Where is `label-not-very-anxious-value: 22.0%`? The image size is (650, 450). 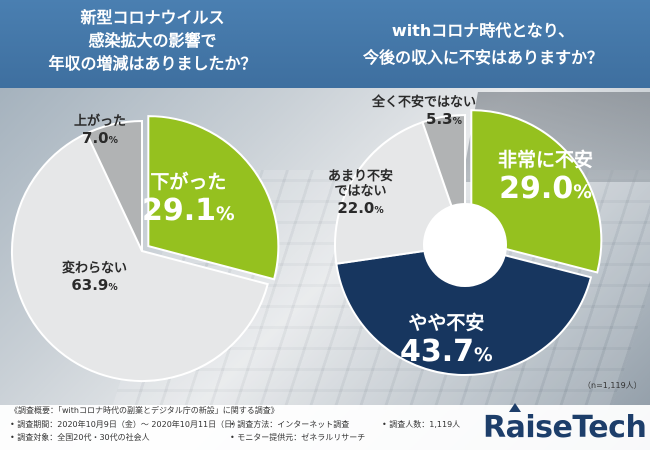
label-not-very-anxious-value: 22.0% is located at coordinates (360, 207).